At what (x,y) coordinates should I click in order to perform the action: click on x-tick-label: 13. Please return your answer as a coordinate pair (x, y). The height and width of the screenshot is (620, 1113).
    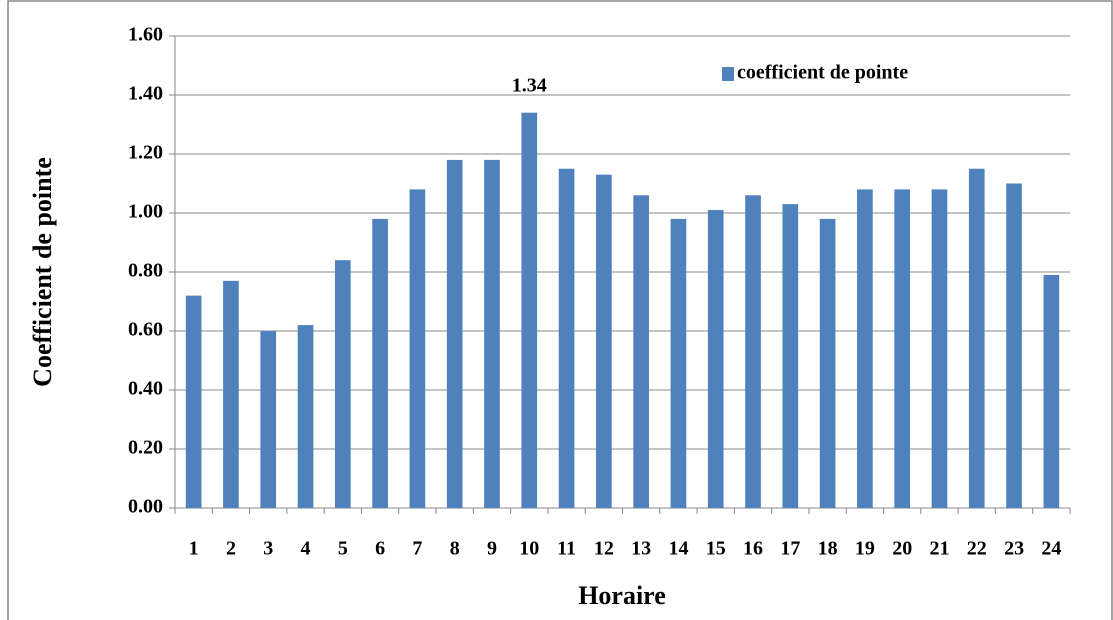
    Looking at the image, I should click on (641, 549).